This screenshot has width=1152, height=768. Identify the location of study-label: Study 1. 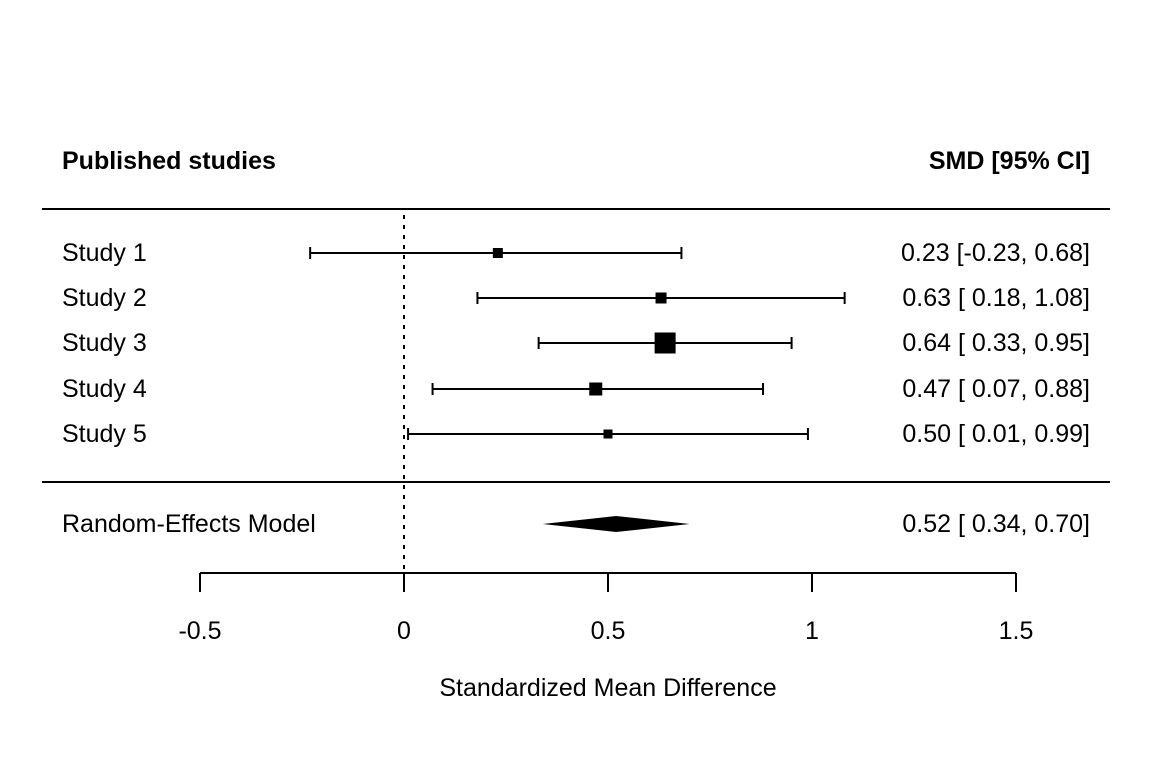
(104, 253).